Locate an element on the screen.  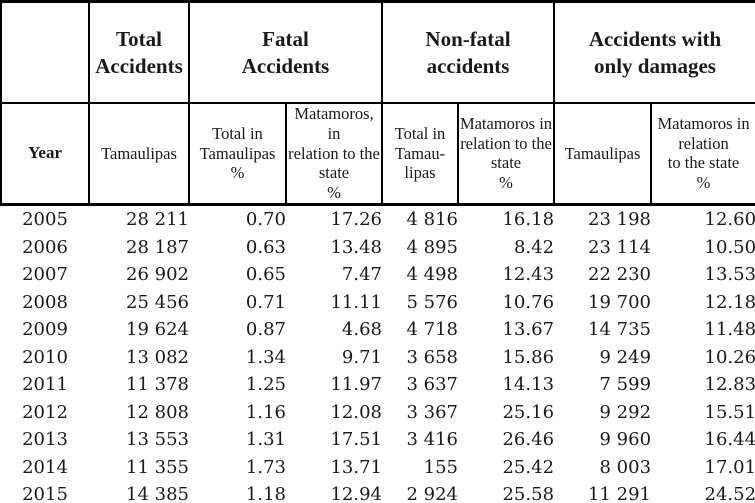
value-cell: 0.87 is located at coordinates (265, 330).